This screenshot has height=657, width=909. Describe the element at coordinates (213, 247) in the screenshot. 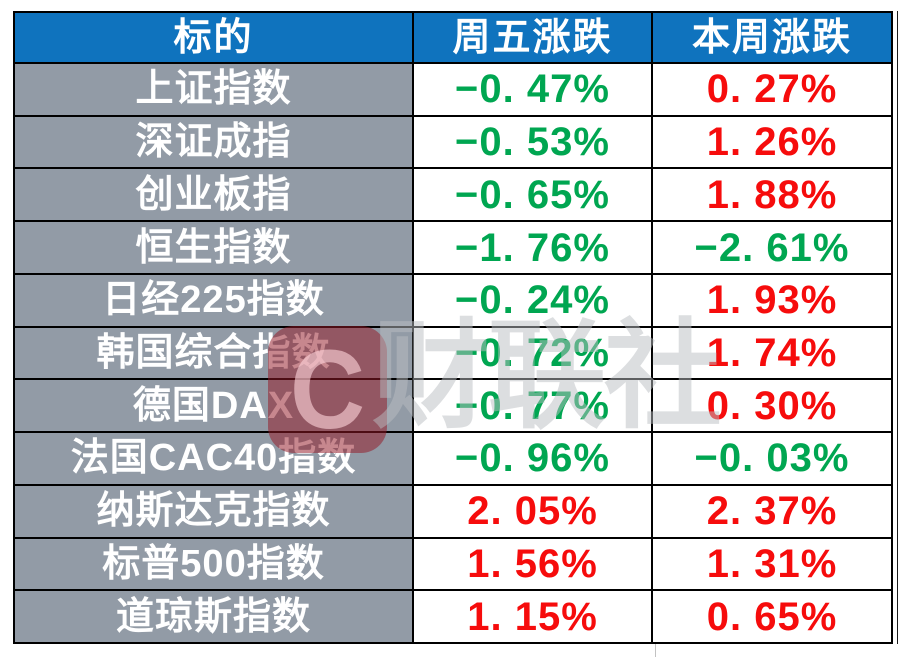

I see `row-label: 恒生指数` at that location.